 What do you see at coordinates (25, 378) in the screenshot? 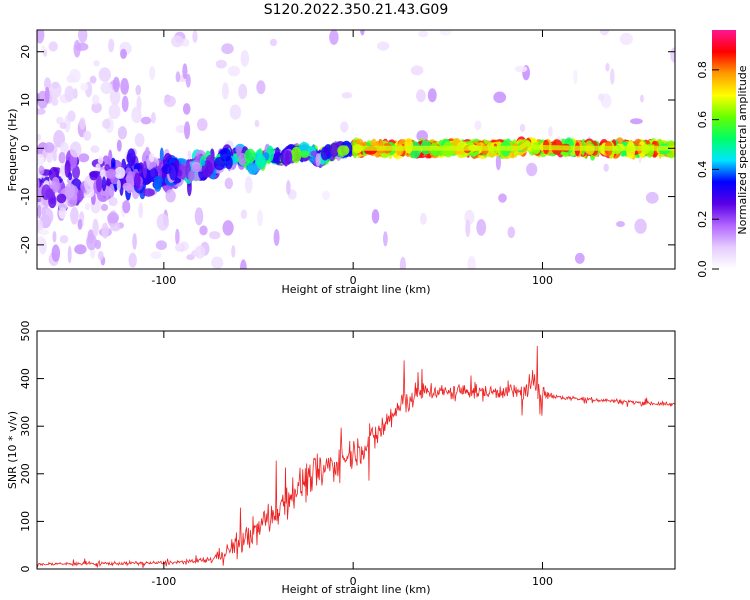
I see `y-tick-label: 400` at bounding box center [25, 378].